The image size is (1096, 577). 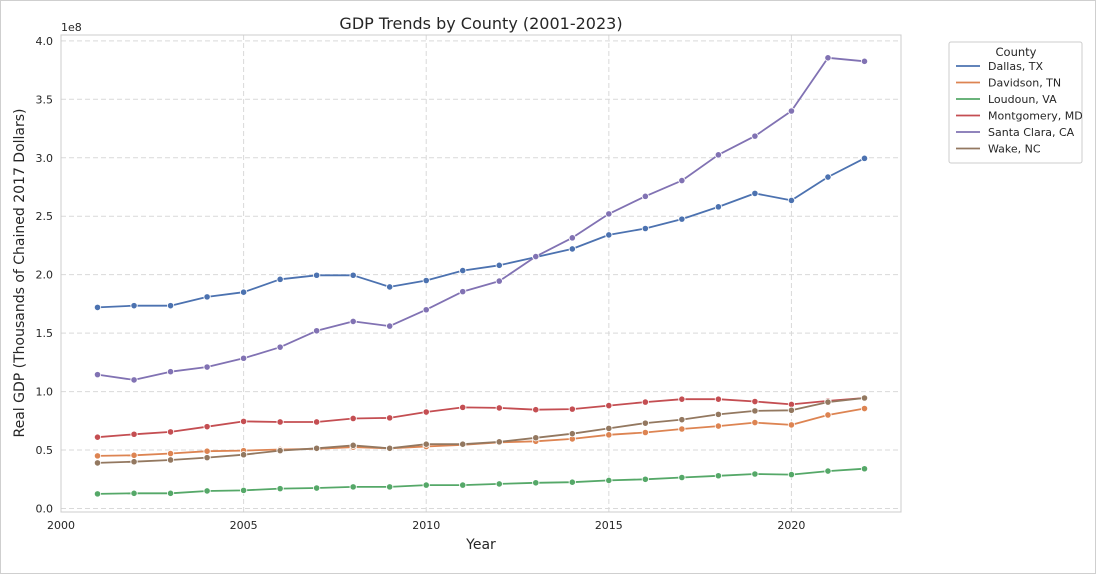 I want to click on y-tick-label: 0.5, so click(x=45, y=450).